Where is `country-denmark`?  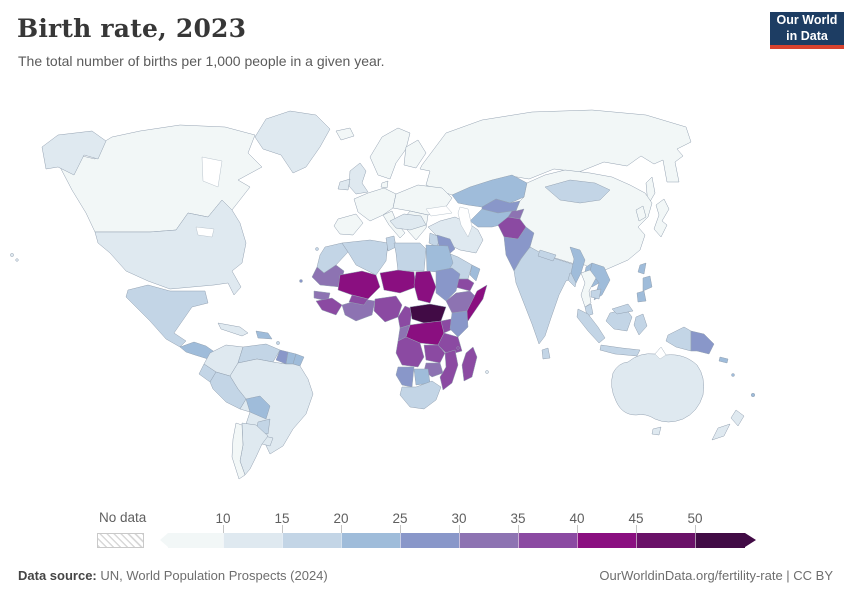 country-denmark is located at coordinates (384, 184).